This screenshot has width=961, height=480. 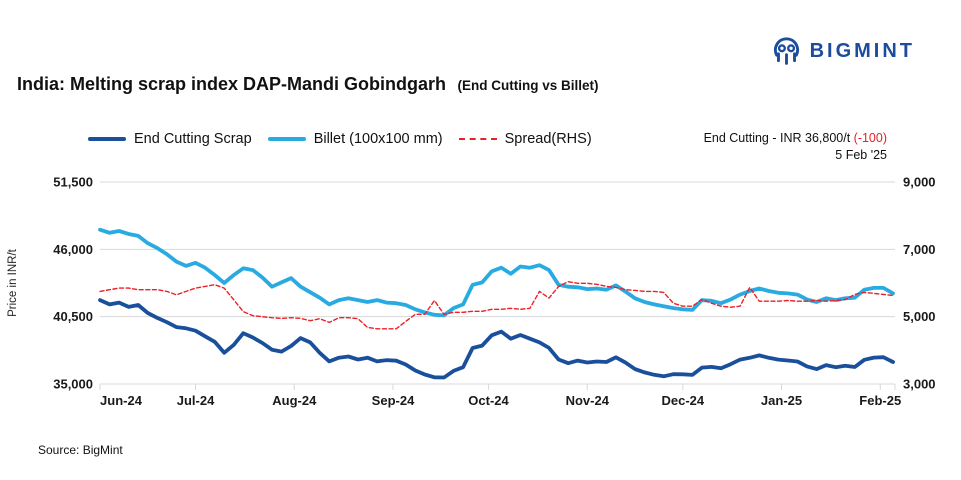 I want to click on legend-label-spread: Spread(RHS), so click(x=548, y=139).